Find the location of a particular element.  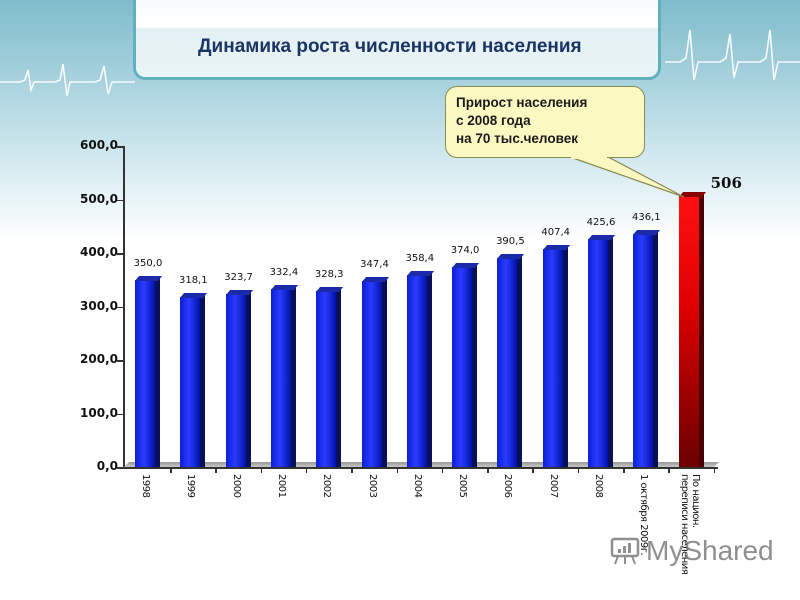

x-tick-label: 2002 is located at coordinates (327, 486).